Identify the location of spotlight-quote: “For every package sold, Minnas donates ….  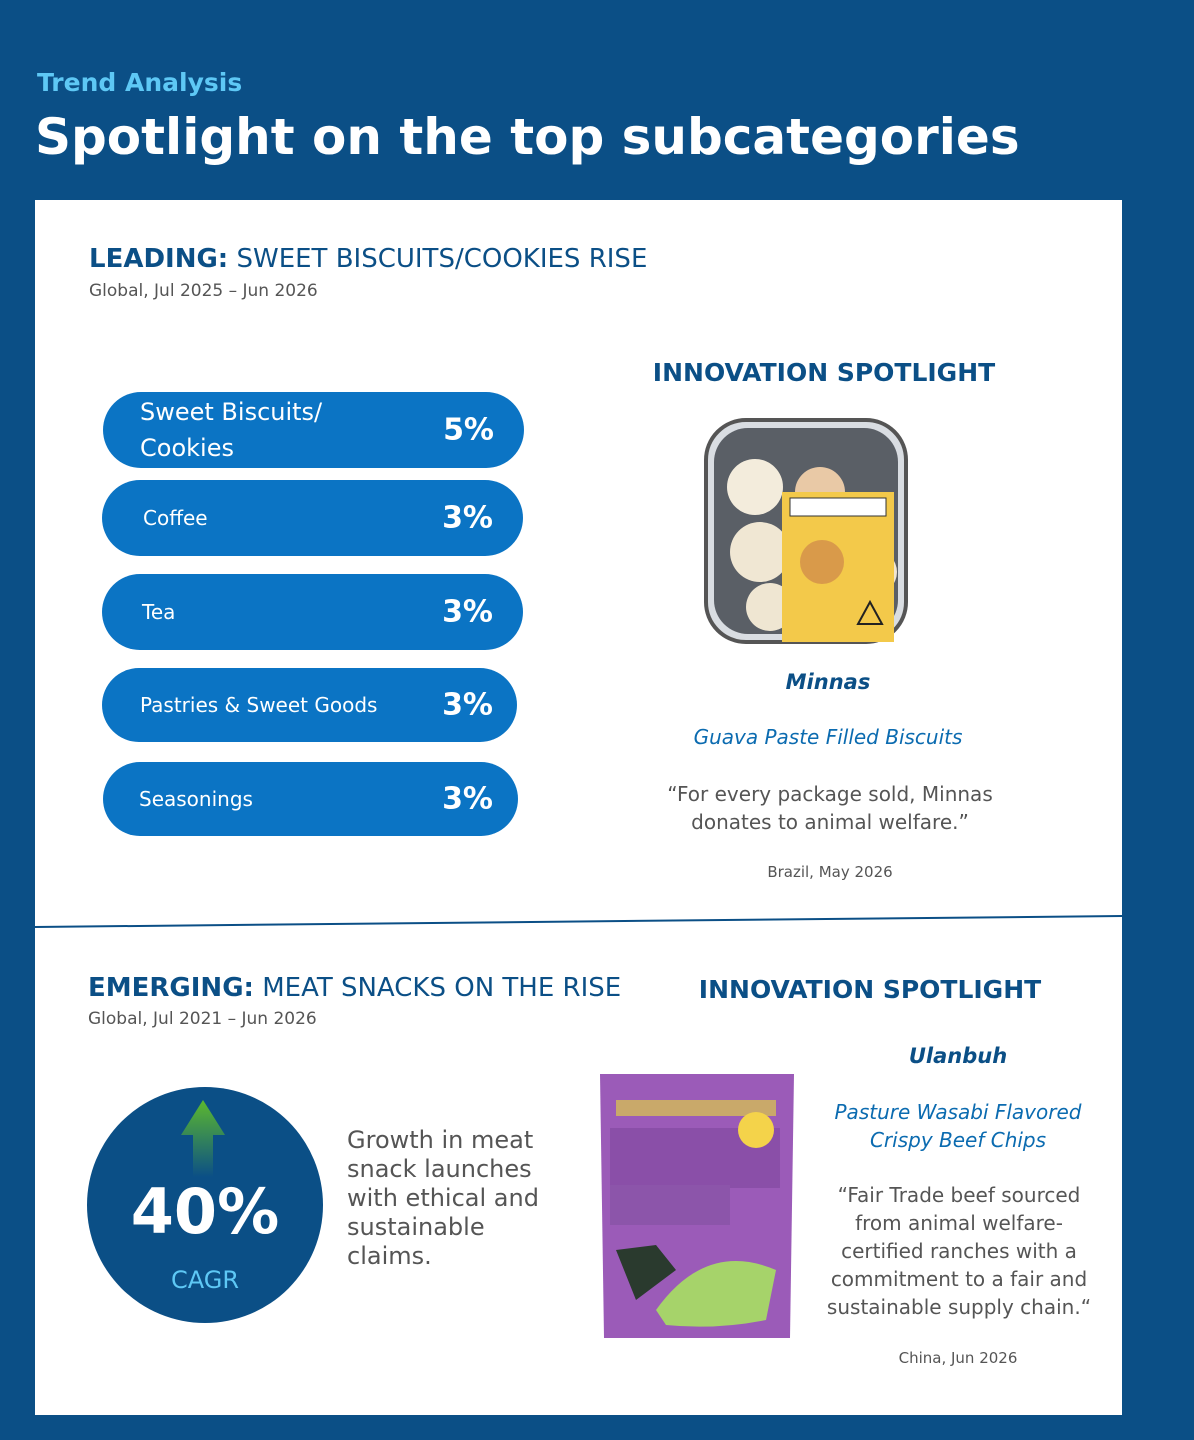
(830, 808).